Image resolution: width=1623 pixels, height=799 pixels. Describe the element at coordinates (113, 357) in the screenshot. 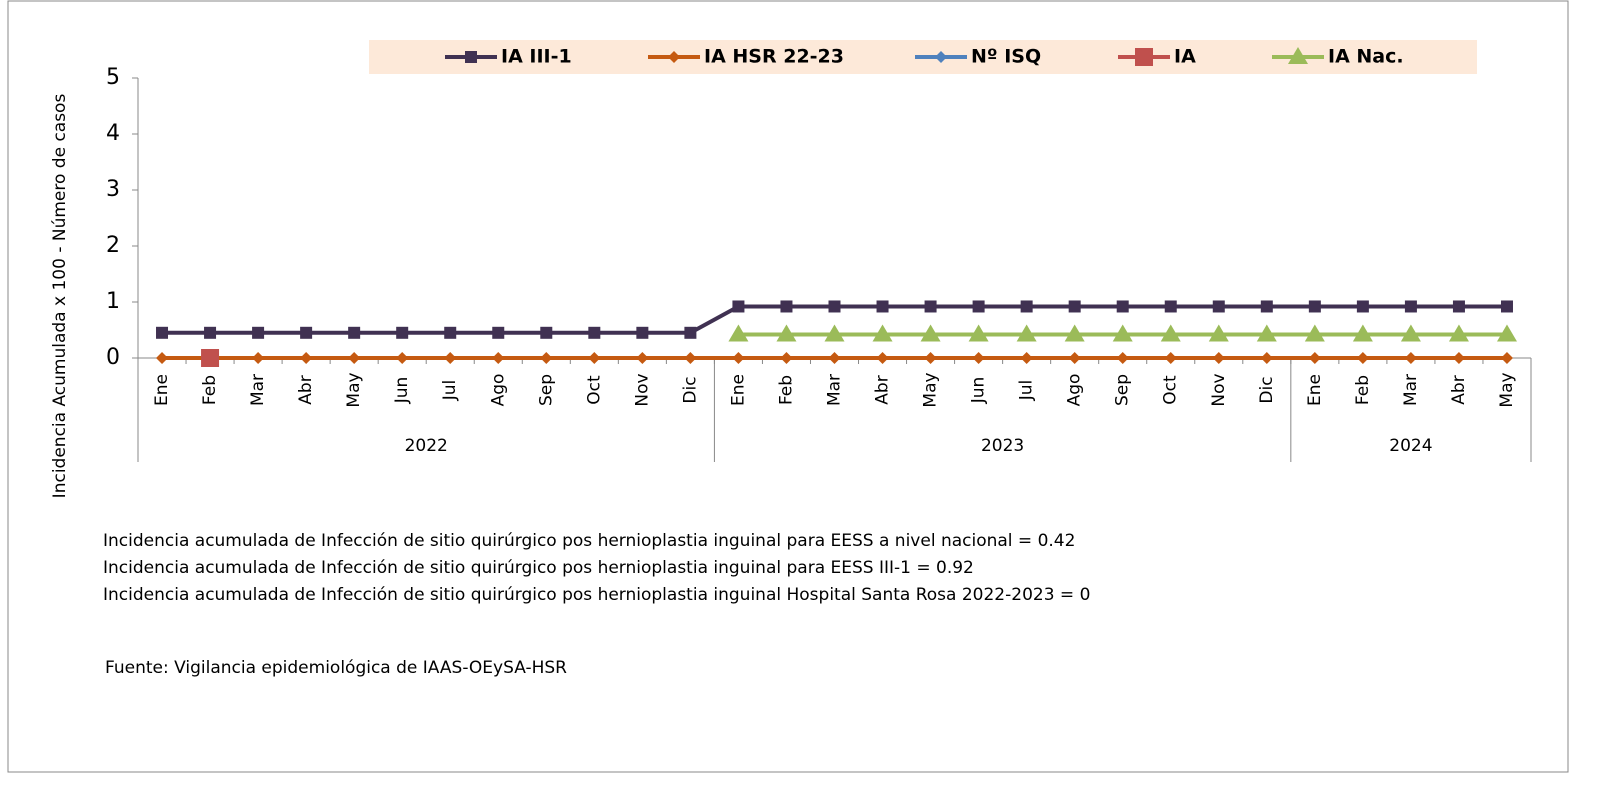

I see `y-tick-label: 0` at that location.